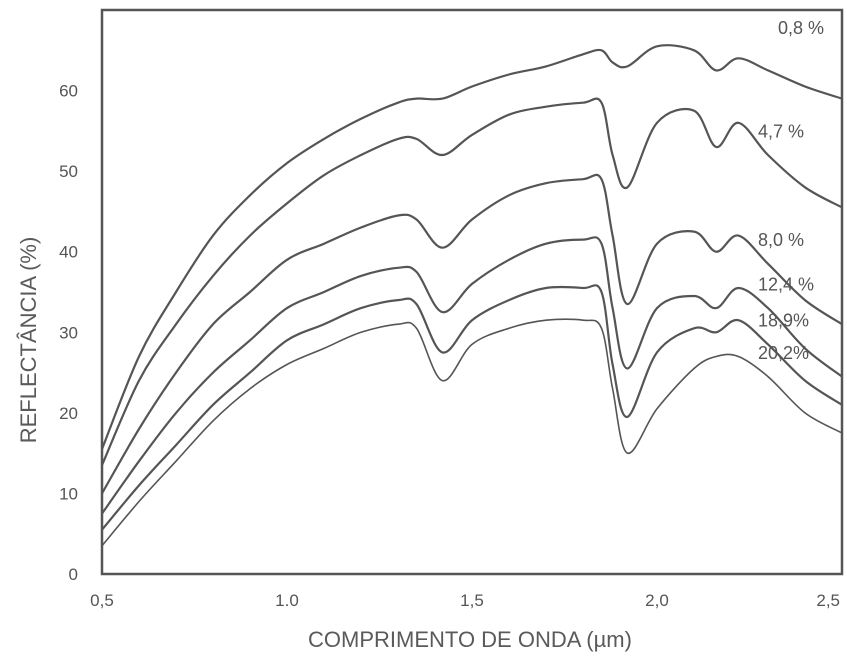 The height and width of the screenshot is (661, 847). Describe the element at coordinates (781, 240) in the screenshot. I see `series-label: 8,0 %` at that location.